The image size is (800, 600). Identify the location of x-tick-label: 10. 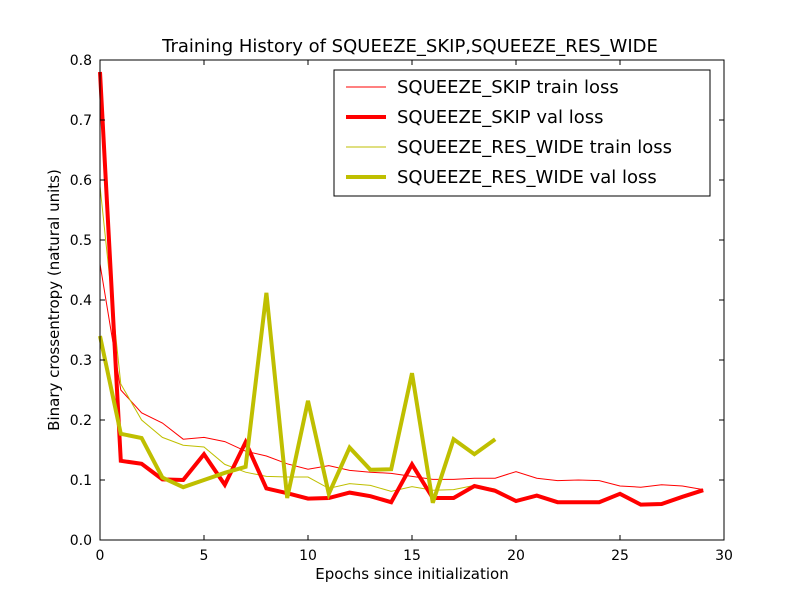
(308, 556).